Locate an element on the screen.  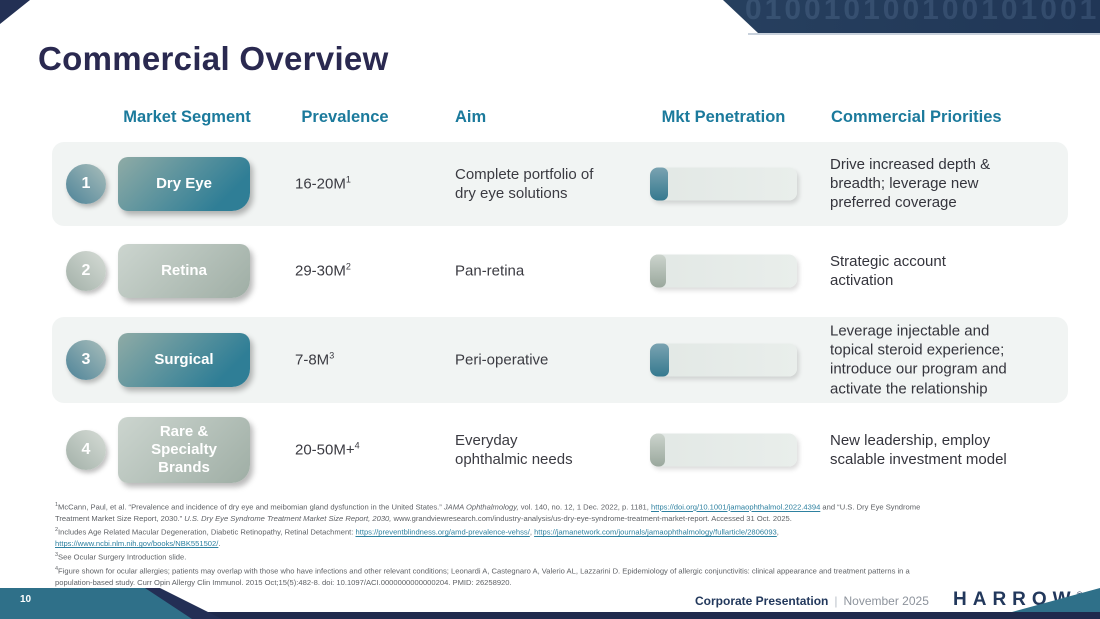
segment-label: Retina is located at coordinates (184, 270).